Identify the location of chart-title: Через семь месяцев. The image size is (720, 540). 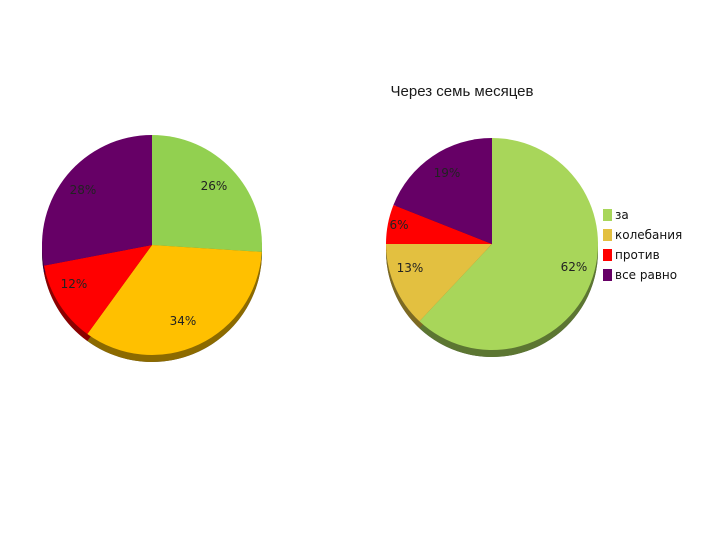
(462, 91).